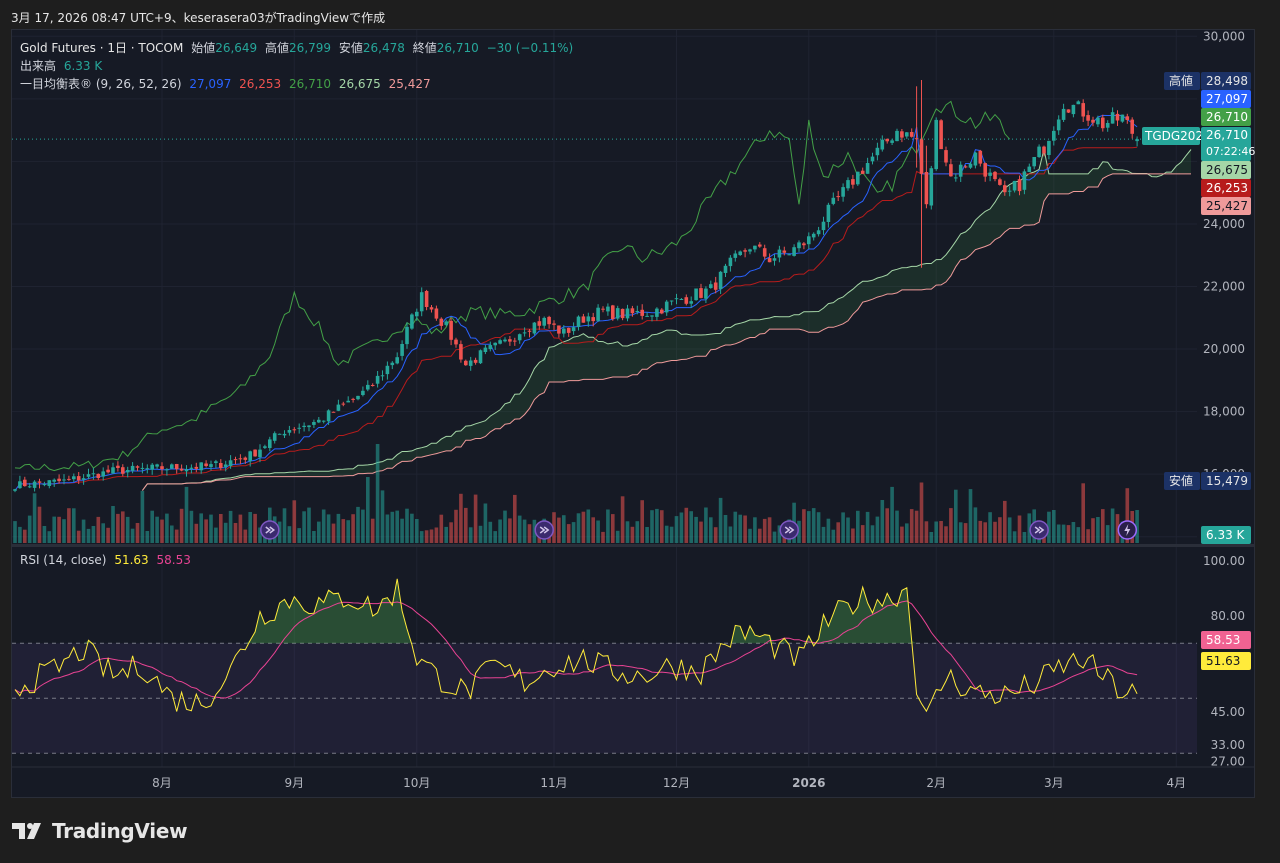 The image size is (1280, 863). Describe the element at coordinates (936, 783) in the screenshot. I see `time-axis-label: 2月` at that location.